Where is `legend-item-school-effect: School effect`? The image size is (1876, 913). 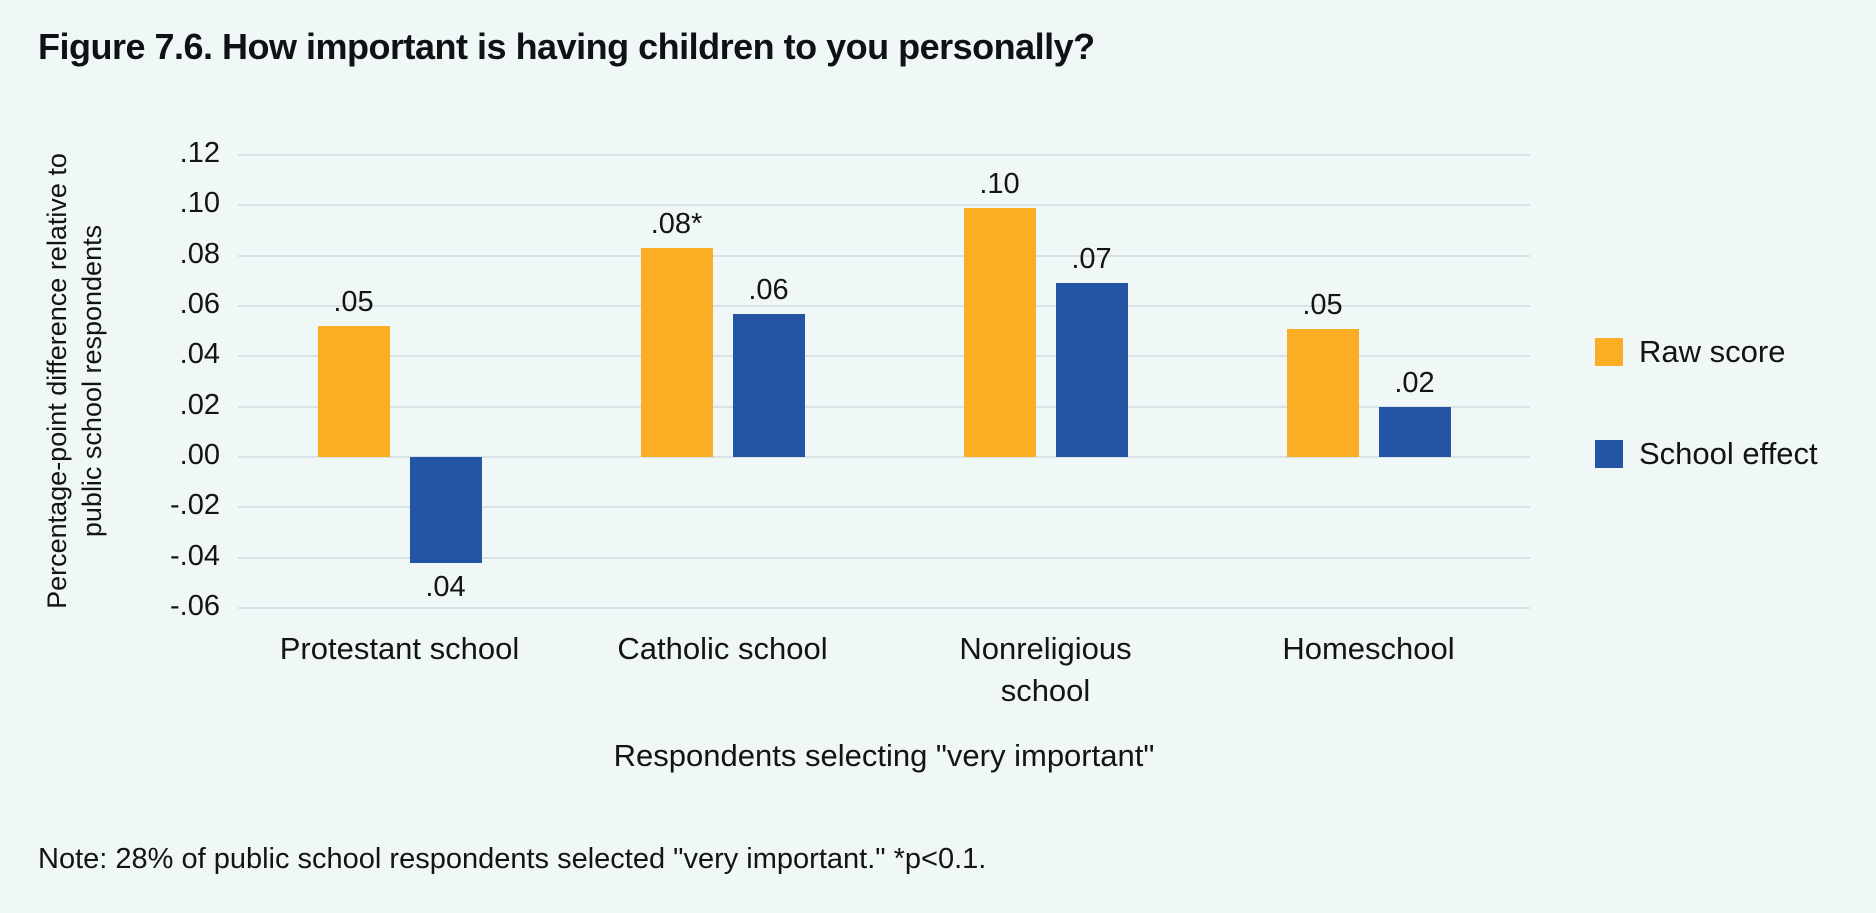 legend-item-school-effect: School effect is located at coordinates (1706, 454).